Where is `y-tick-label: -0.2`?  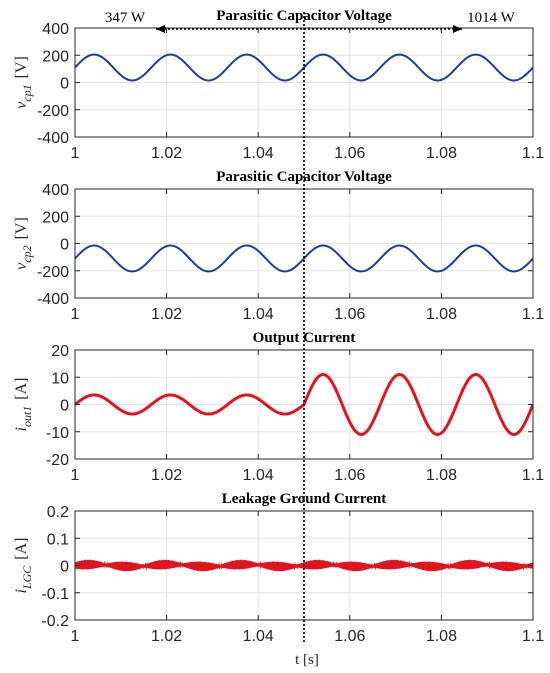
y-tick-label: -0.2 is located at coordinates (55, 621).